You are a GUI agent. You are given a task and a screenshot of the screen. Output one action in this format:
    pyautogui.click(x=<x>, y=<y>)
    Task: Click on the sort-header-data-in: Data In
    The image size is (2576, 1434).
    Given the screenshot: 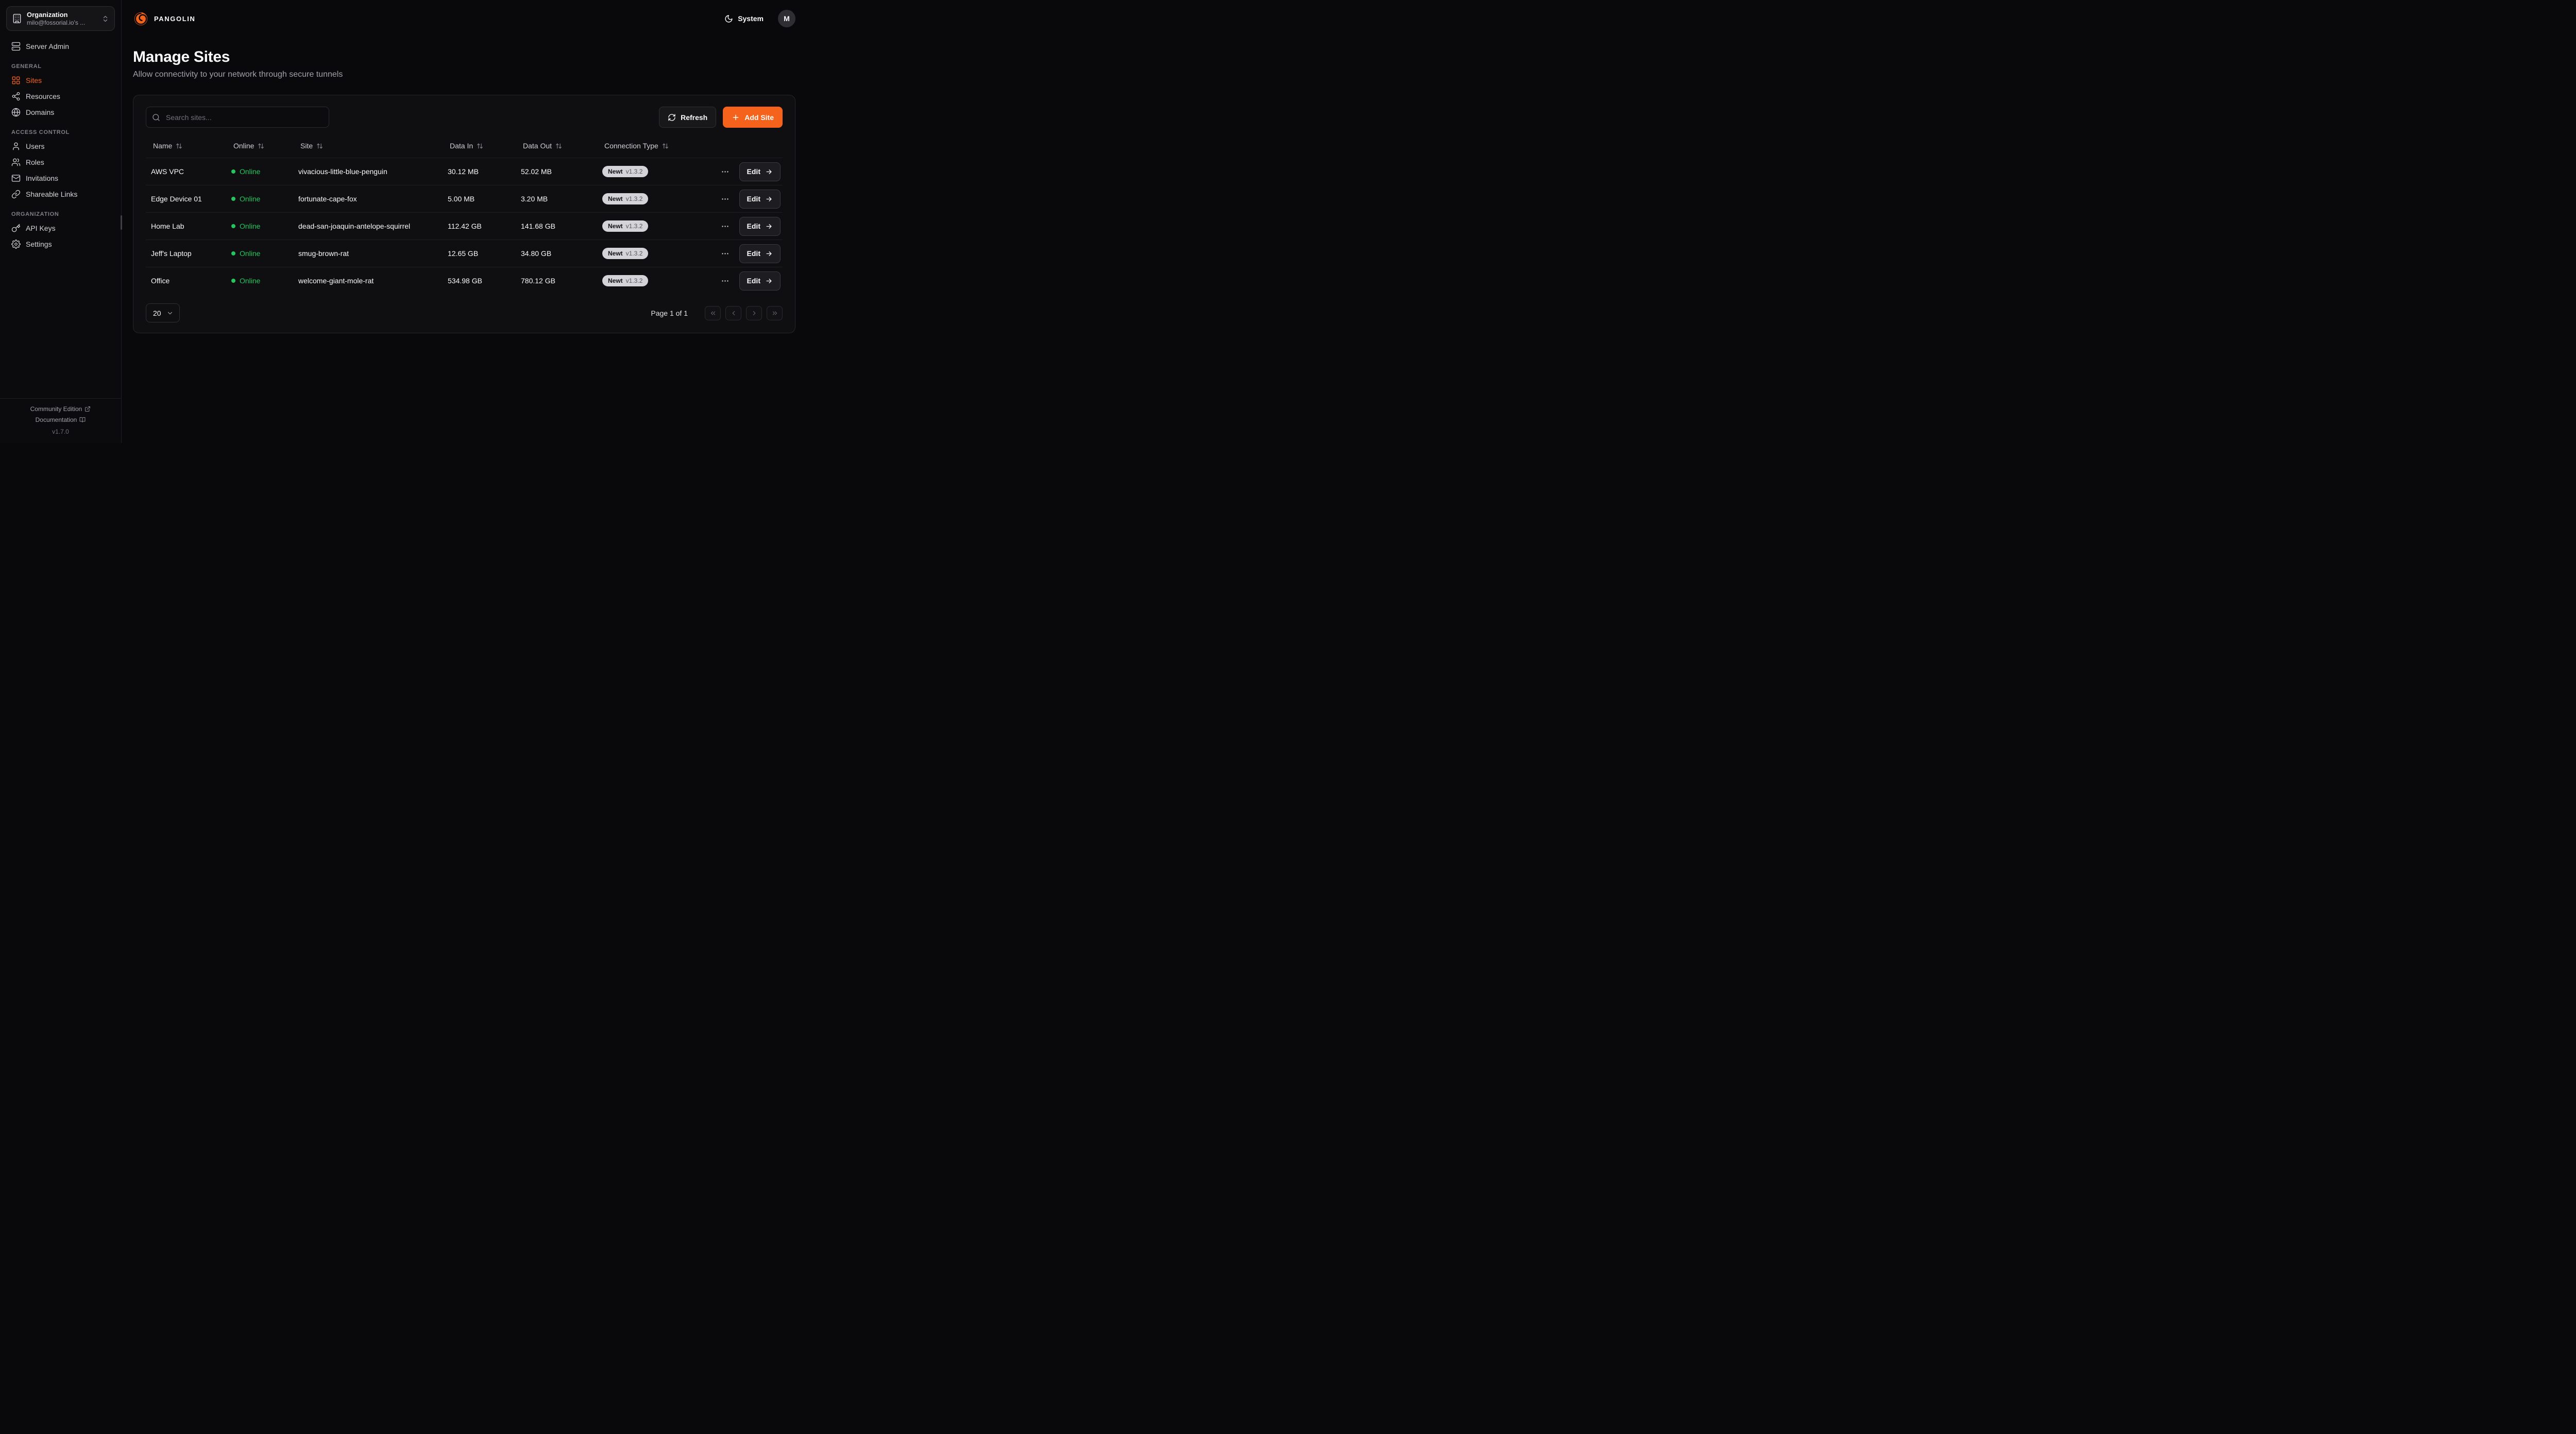 What is the action you would take?
    pyautogui.click(x=479, y=146)
    